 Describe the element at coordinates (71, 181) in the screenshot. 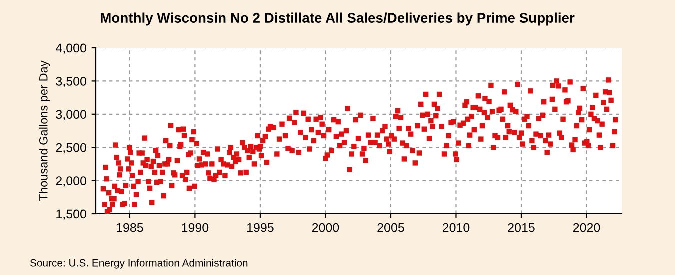

I see `y-tick-label: 2,000` at that location.